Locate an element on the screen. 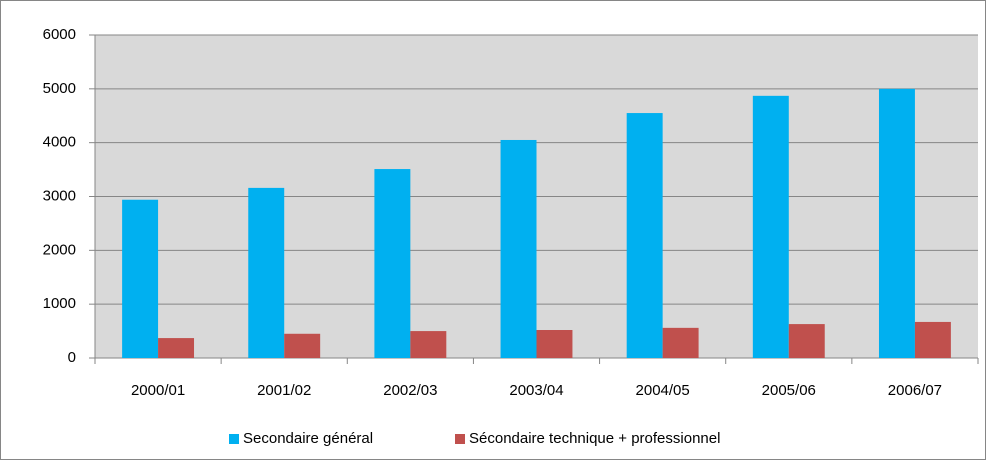 The image size is (987, 461). y-tick-label: 5000 is located at coordinates (59, 88).